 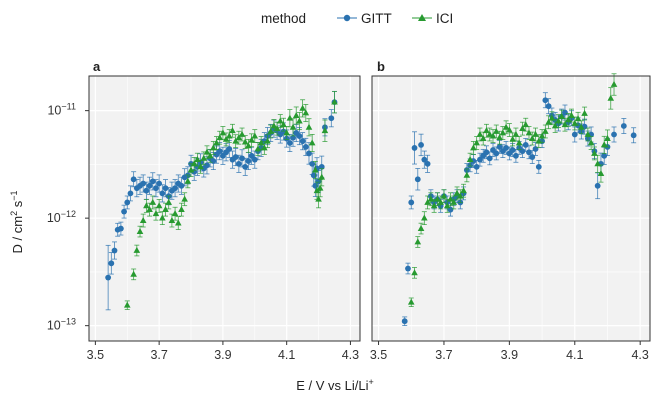 I want to click on legend-gitt-marker, so click(x=347, y=18).